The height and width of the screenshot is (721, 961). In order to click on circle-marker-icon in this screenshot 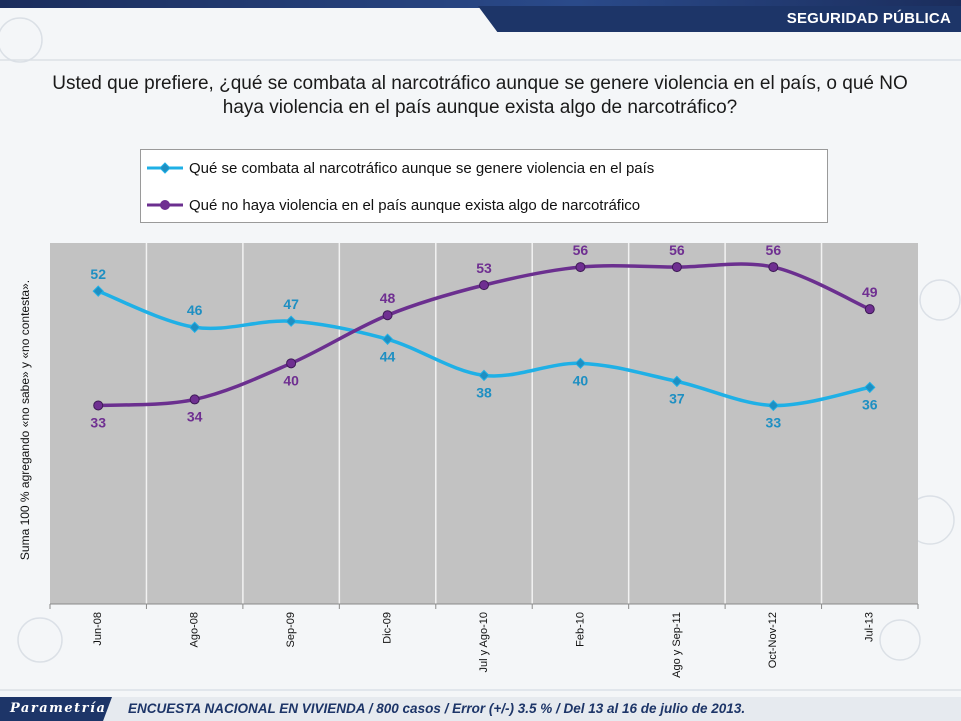, I will do `click(165, 205)`.